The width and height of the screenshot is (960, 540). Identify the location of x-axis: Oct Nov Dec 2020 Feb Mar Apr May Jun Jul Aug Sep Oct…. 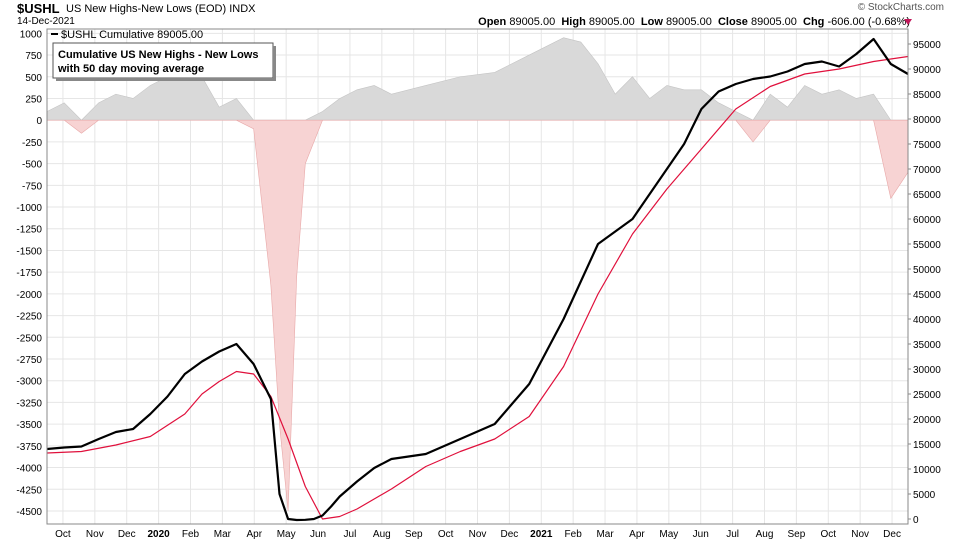
(478, 534).